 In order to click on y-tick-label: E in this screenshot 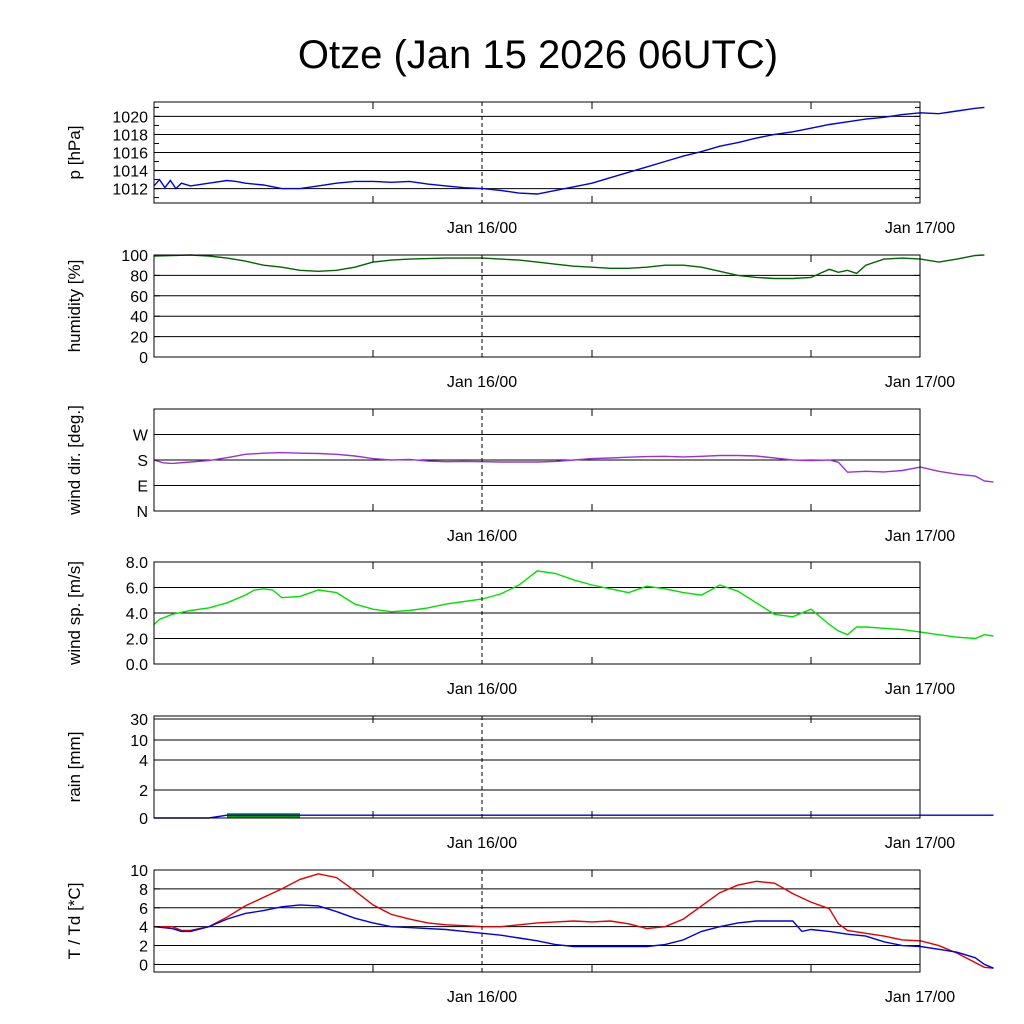, I will do `click(142, 487)`.